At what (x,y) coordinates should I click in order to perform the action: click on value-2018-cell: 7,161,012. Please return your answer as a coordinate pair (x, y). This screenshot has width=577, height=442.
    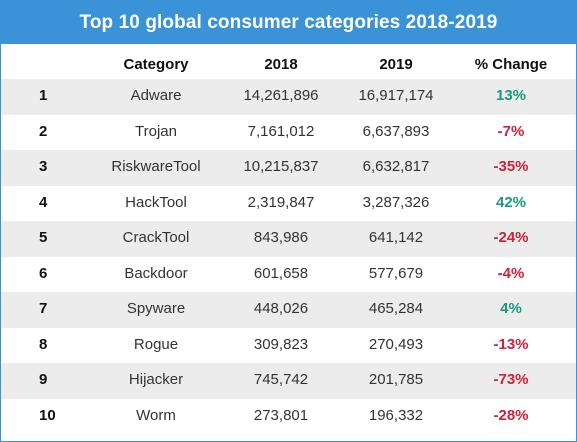
    Looking at the image, I should click on (281, 131).